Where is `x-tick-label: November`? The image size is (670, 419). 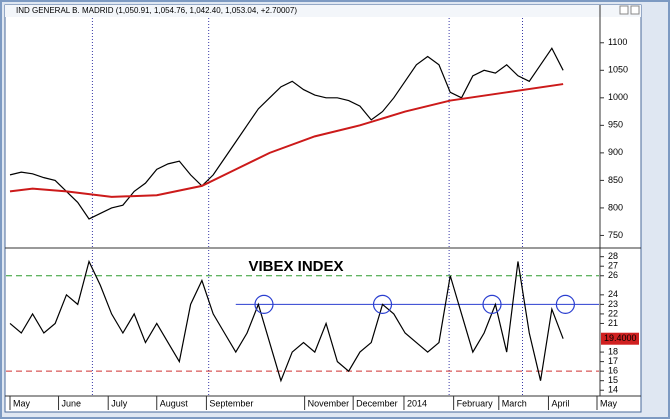
x-tick-label: November is located at coordinates (329, 403).